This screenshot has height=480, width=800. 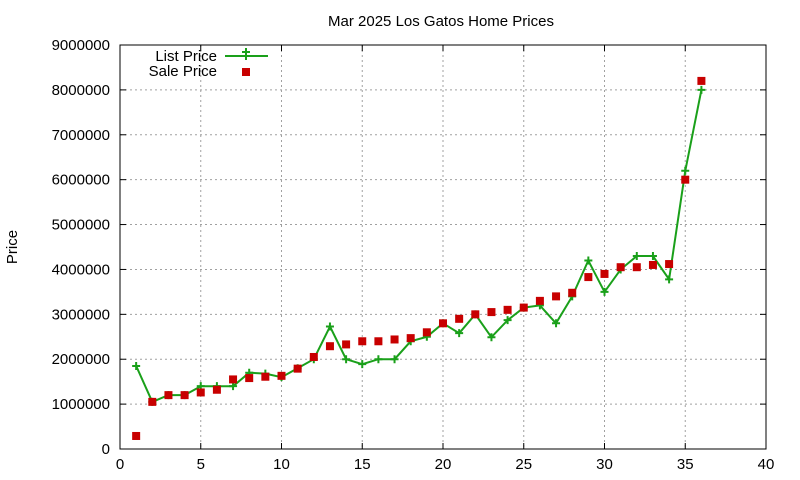 I want to click on y-tick-label: 9000000, so click(x=81, y=45).